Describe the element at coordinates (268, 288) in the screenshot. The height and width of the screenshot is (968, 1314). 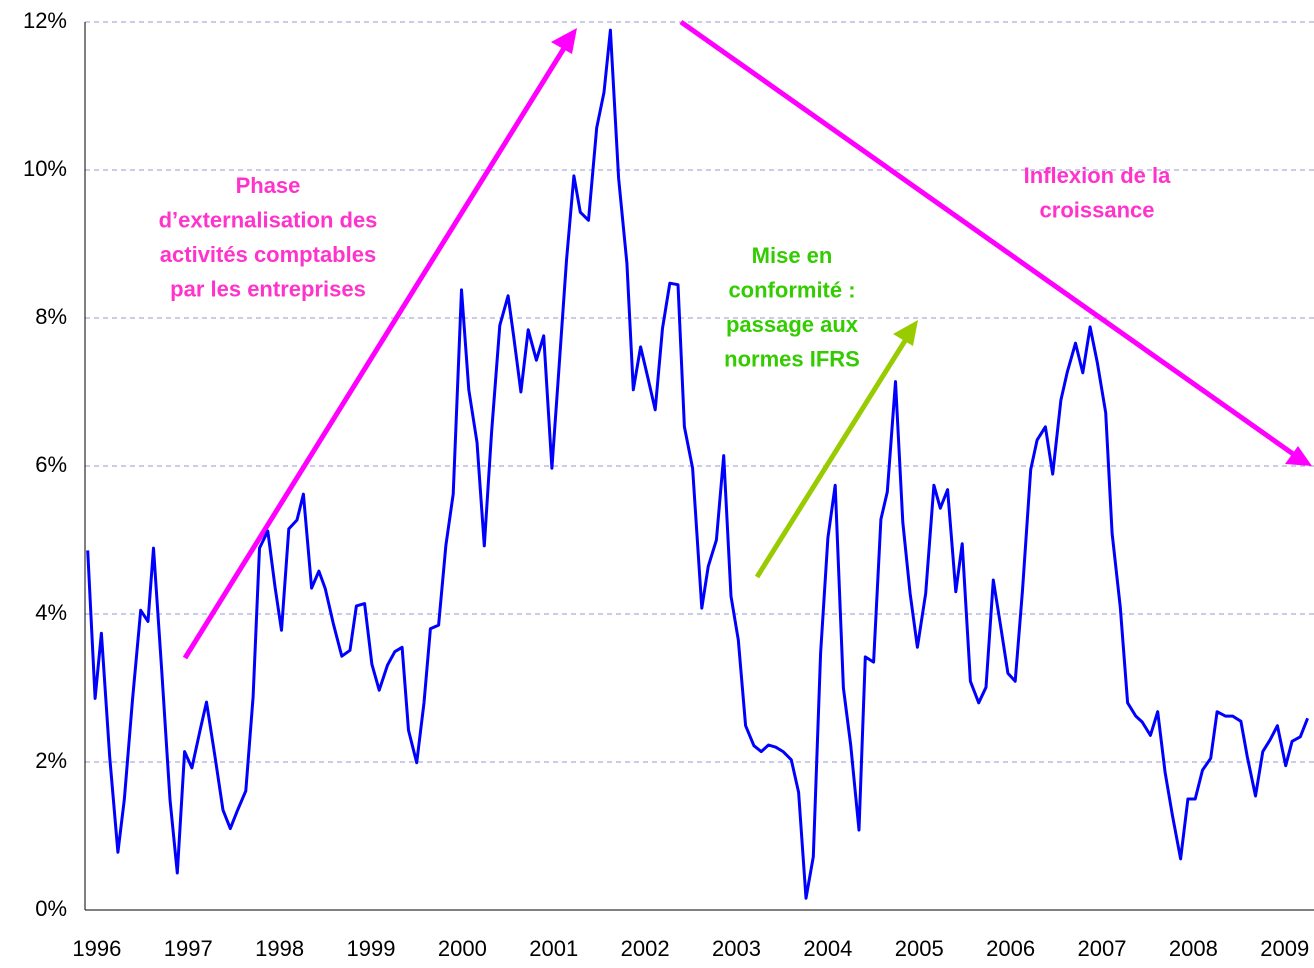
I see `annotation: par les entreprises` at that location.